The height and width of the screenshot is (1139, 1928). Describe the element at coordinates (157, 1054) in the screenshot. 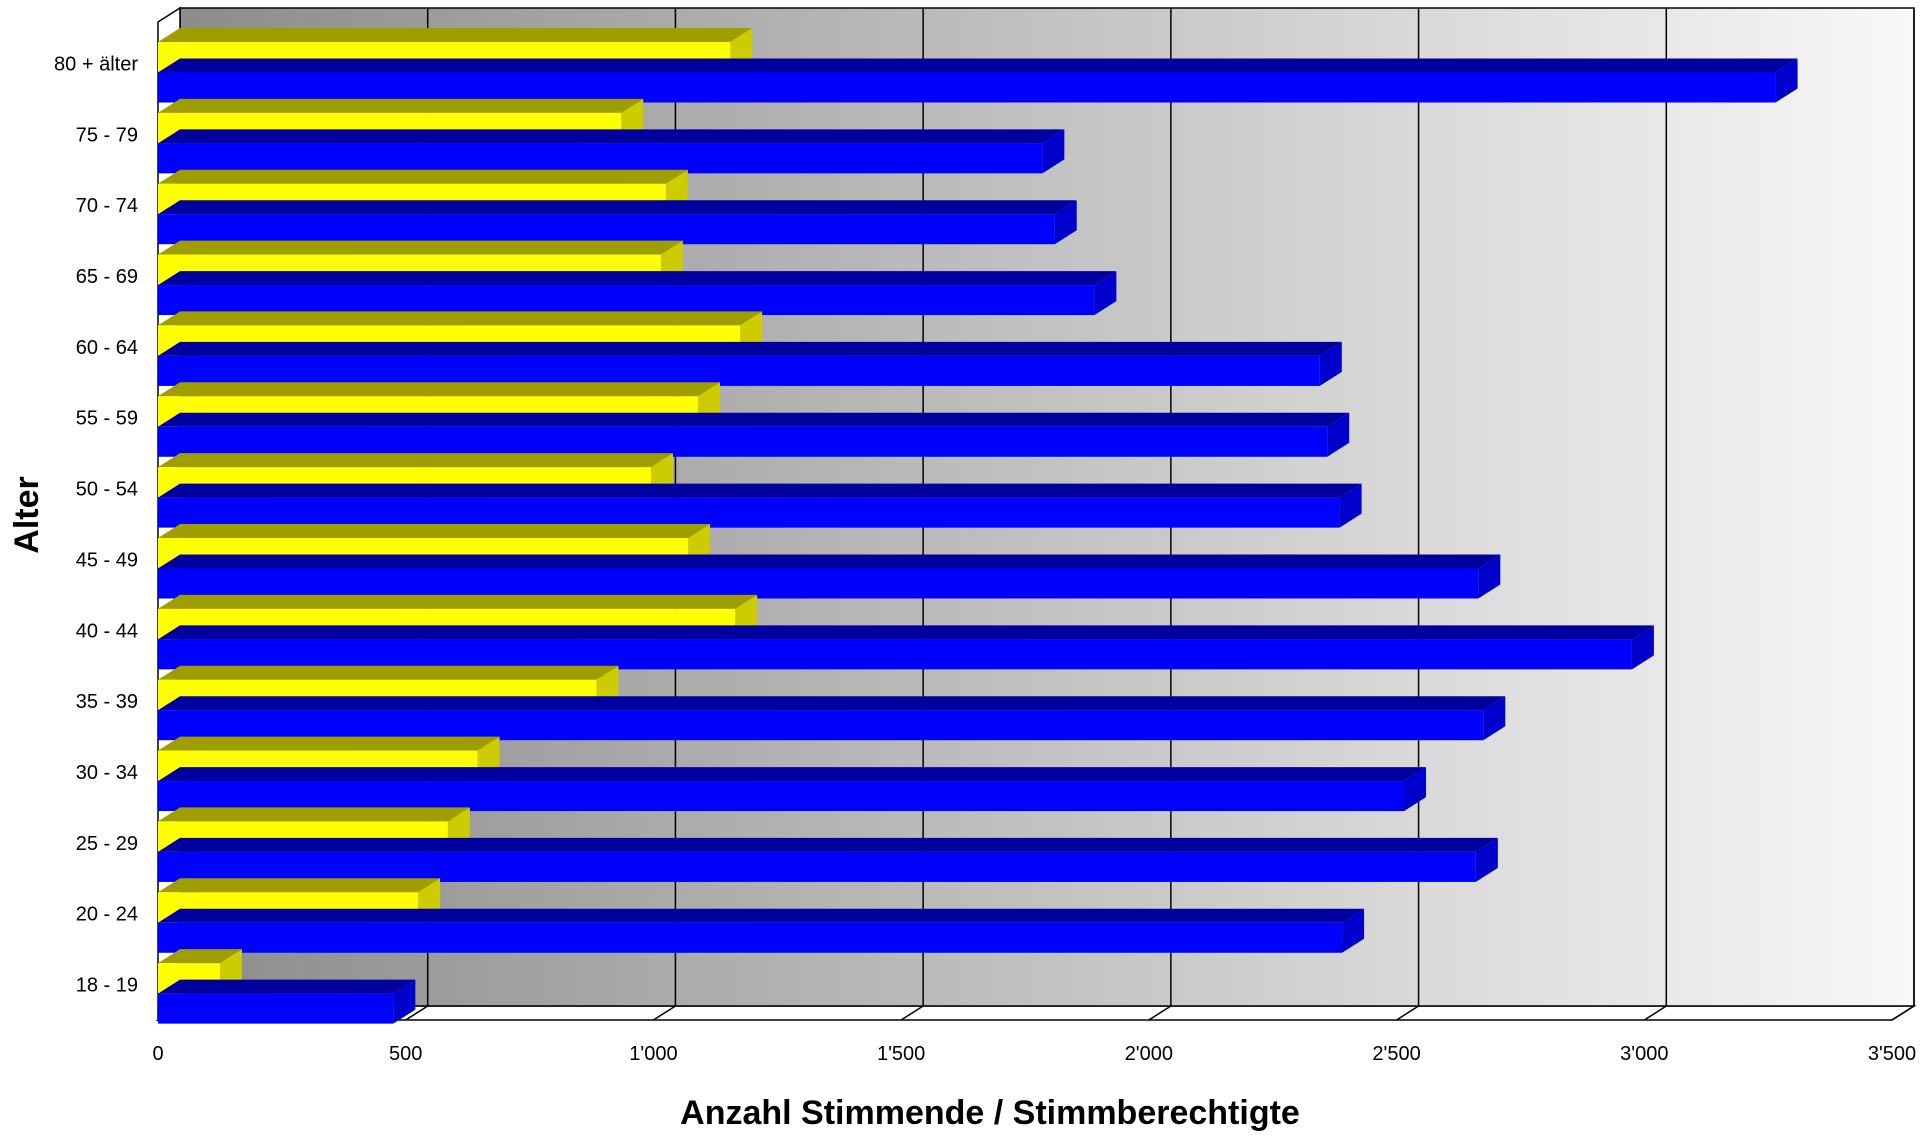

I see `x-tick-label: 0` at that location.